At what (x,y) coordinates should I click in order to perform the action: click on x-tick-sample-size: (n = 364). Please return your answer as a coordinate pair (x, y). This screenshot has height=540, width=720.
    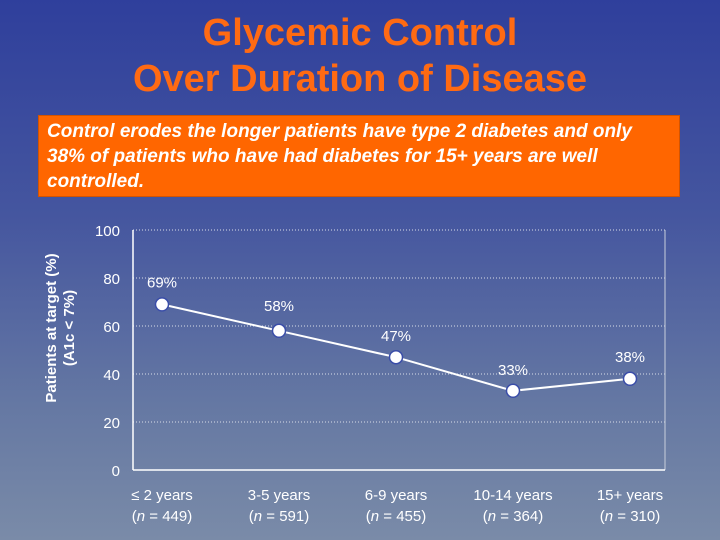
    Looking at the image, I should click on (513, 516).